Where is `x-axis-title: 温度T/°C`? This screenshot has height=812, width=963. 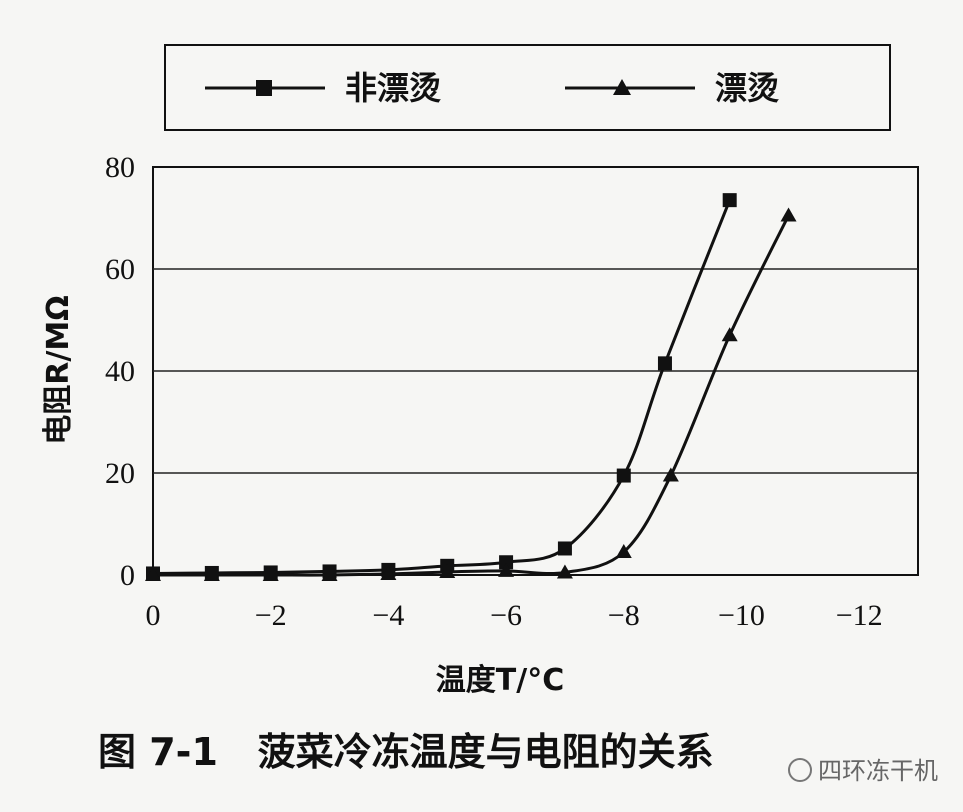 x-axis-title: 温度T/°C is located at coordinates (500, 680).